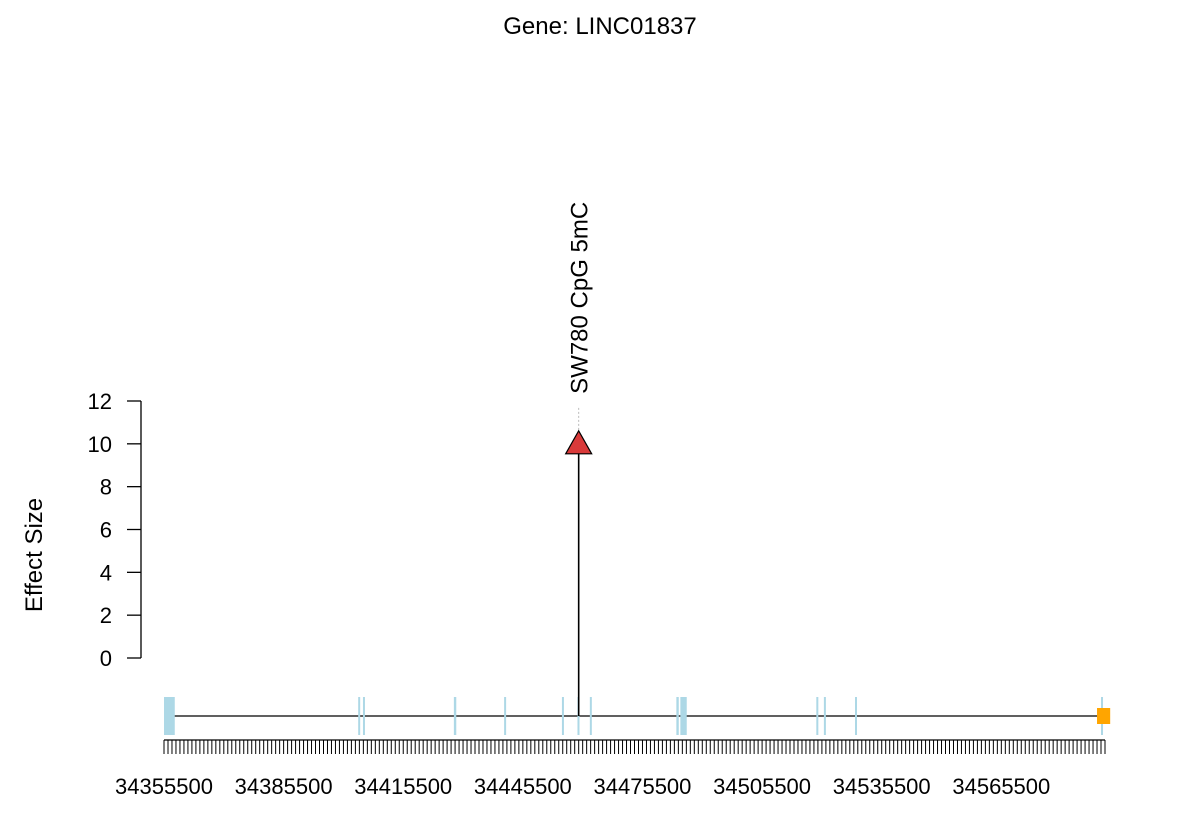 This screenshot has width=1200, height=830. What do you see at coordinates (106, 487) in the screenshot?
I see `y-tick-label: 8` at bounding box center [106, 487].